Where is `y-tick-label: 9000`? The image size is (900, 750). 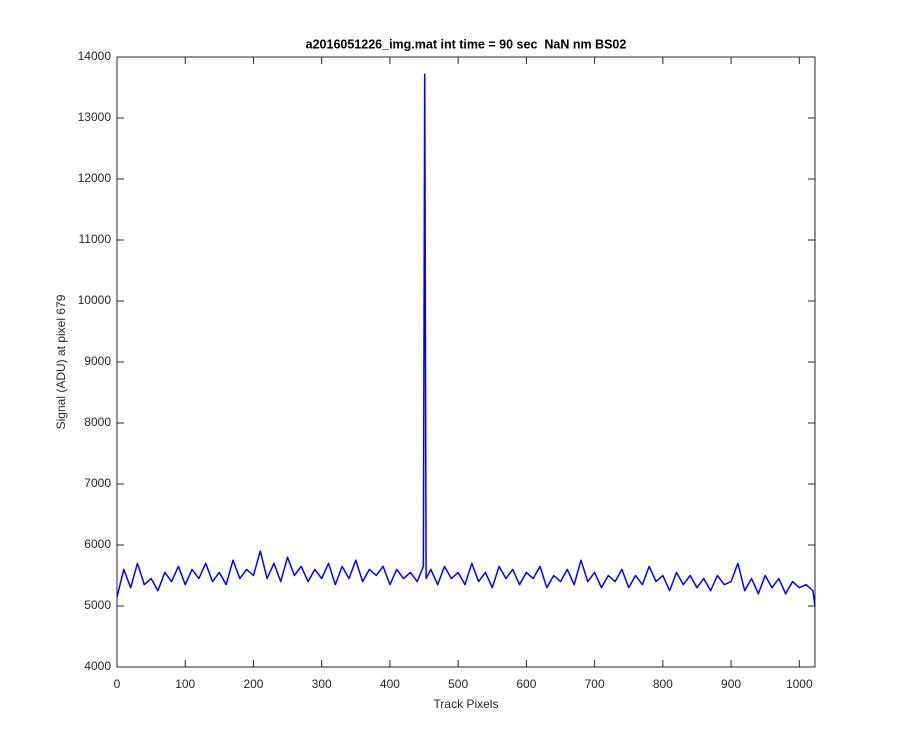 y-tick-label: 9000 is located at coordinates (97, 361).